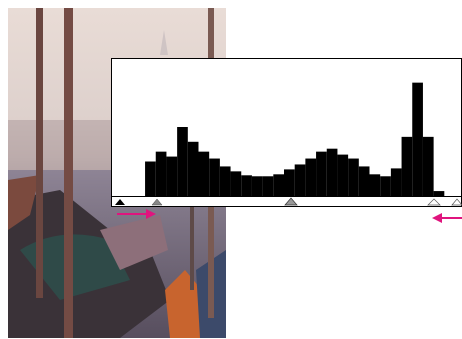  I want to click on white-point-slider, so click(456, 202).